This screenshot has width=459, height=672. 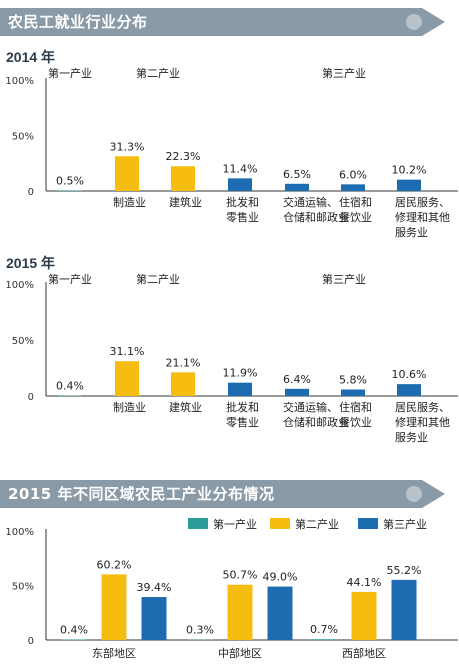 What do you see at coordinates (240, 612) in the screenshot?
I see `bar-中部地区-第二产业` at bounding box center [240, 612].